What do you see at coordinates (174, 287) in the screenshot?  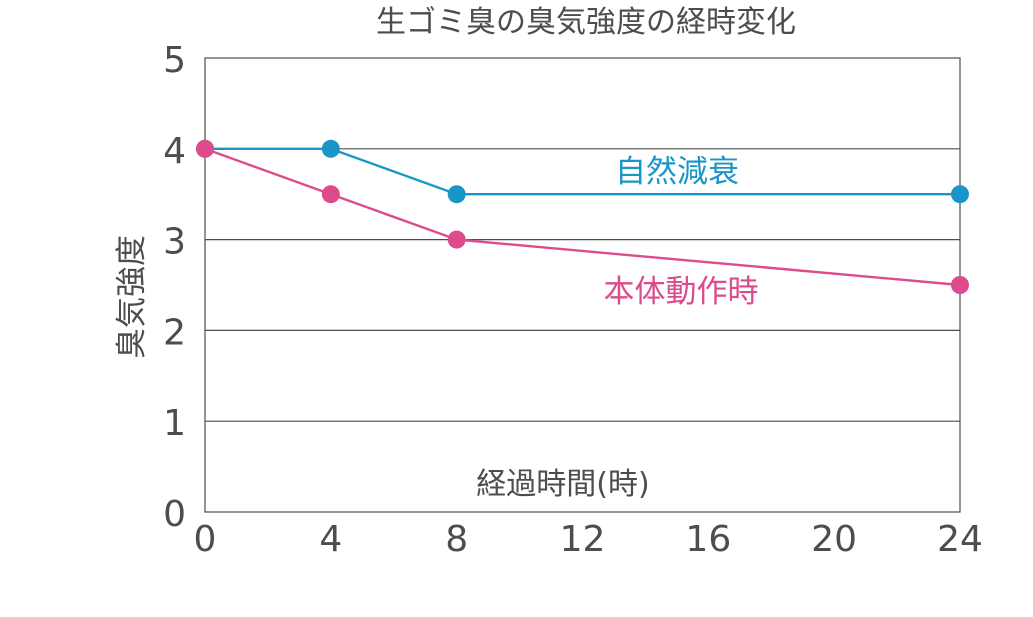 I see `y-tick-labels: 0 1 2 3 4 5` at bounding box center [174, 287].